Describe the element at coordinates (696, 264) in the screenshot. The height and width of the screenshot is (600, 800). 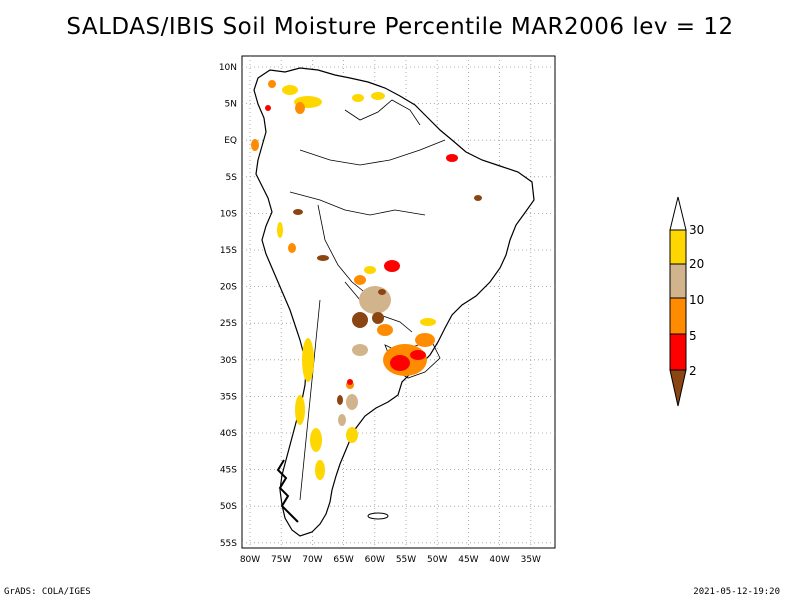
I see `legend-label-20: 20` at that location.